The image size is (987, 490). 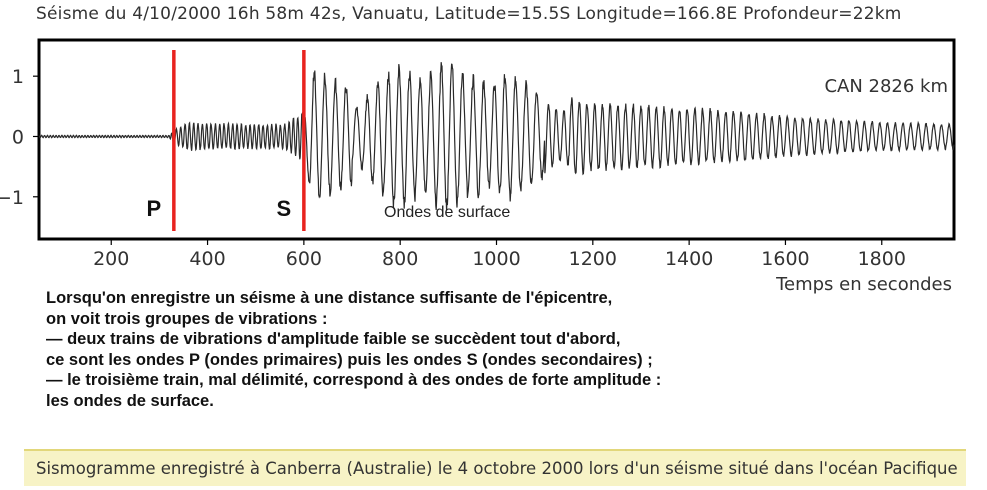 What do you see at coordinates (882, 259) in the screenshot?
I see `x-tick-label: 1800` at bounding box center [882, 259].